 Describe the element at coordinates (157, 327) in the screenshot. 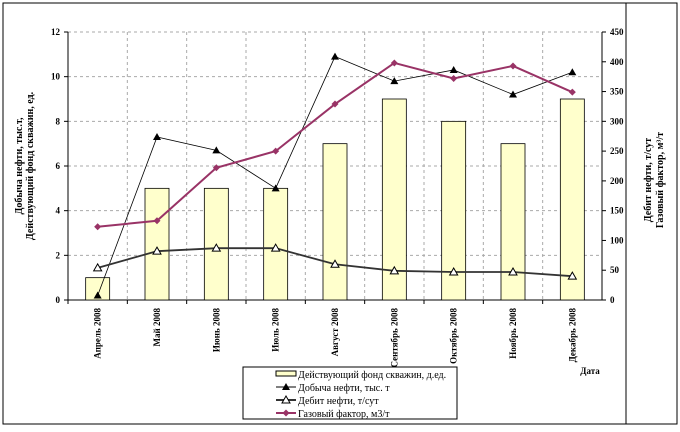

I see `x-tick-label: Май 2008` at that location.